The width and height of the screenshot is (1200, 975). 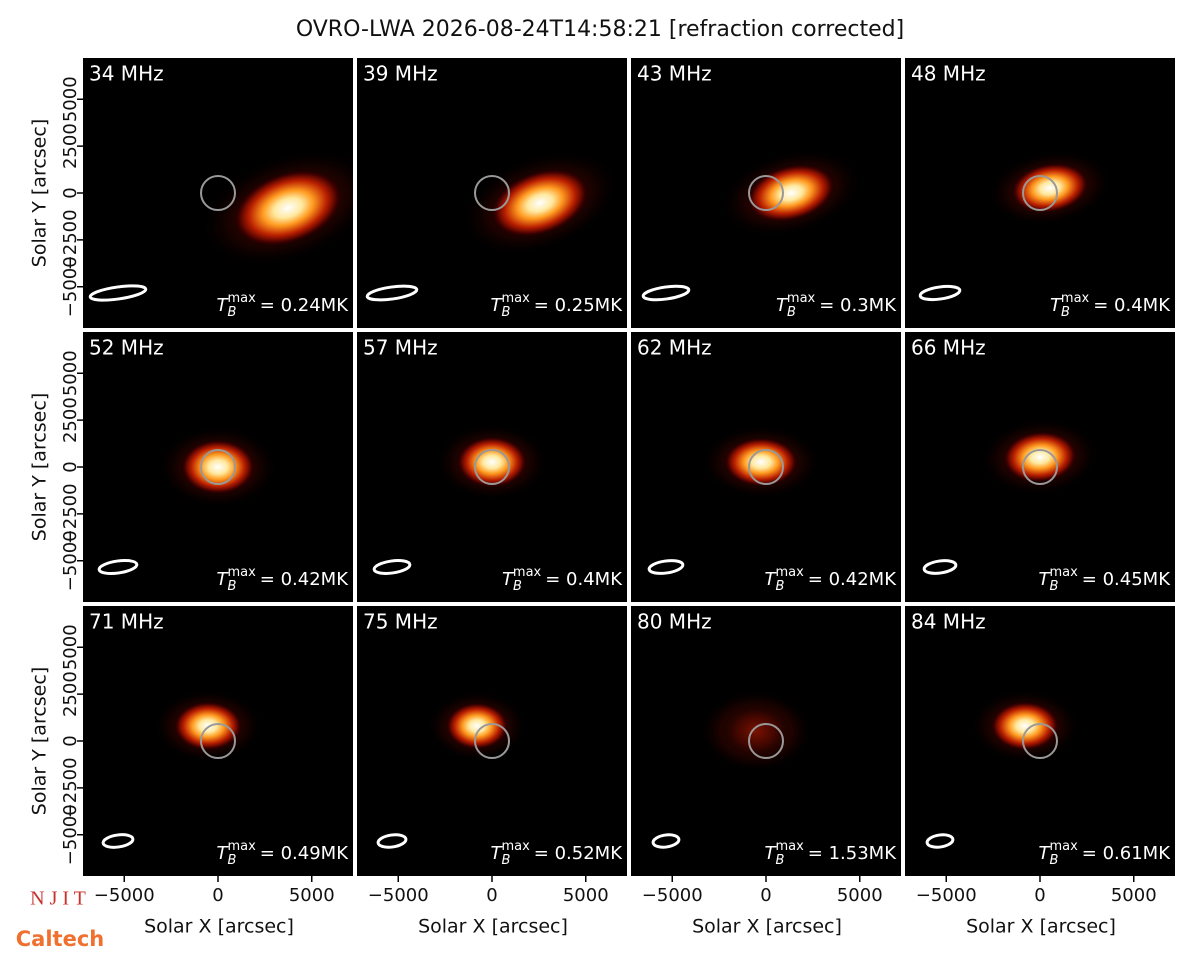 What do you see at coordinates (60, 939) in the screenshot?
I see `logo-caltech: Caltech` at bounding box center [60, 939].